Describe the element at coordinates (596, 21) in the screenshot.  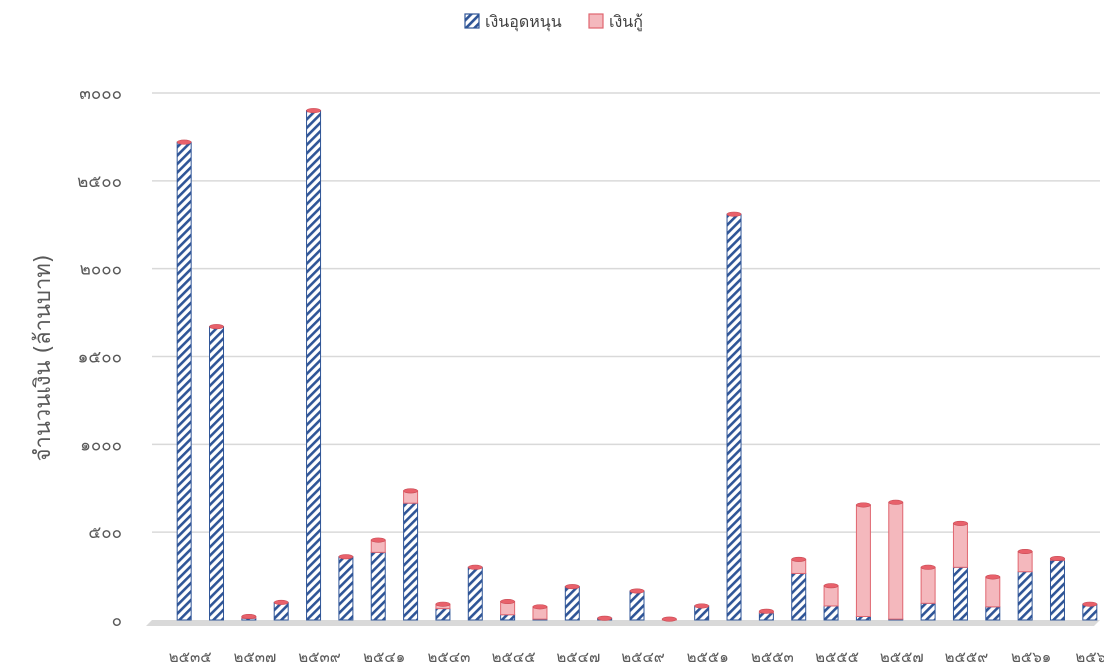
I see `legend-swatch-loan` at that location.